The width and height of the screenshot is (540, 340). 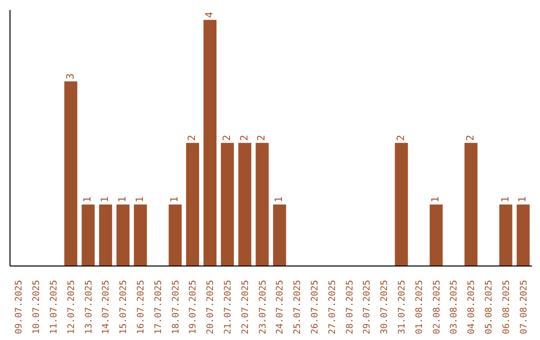 I want to click on x-tick-label: 03.08.2025, so click(x=455, y=307).